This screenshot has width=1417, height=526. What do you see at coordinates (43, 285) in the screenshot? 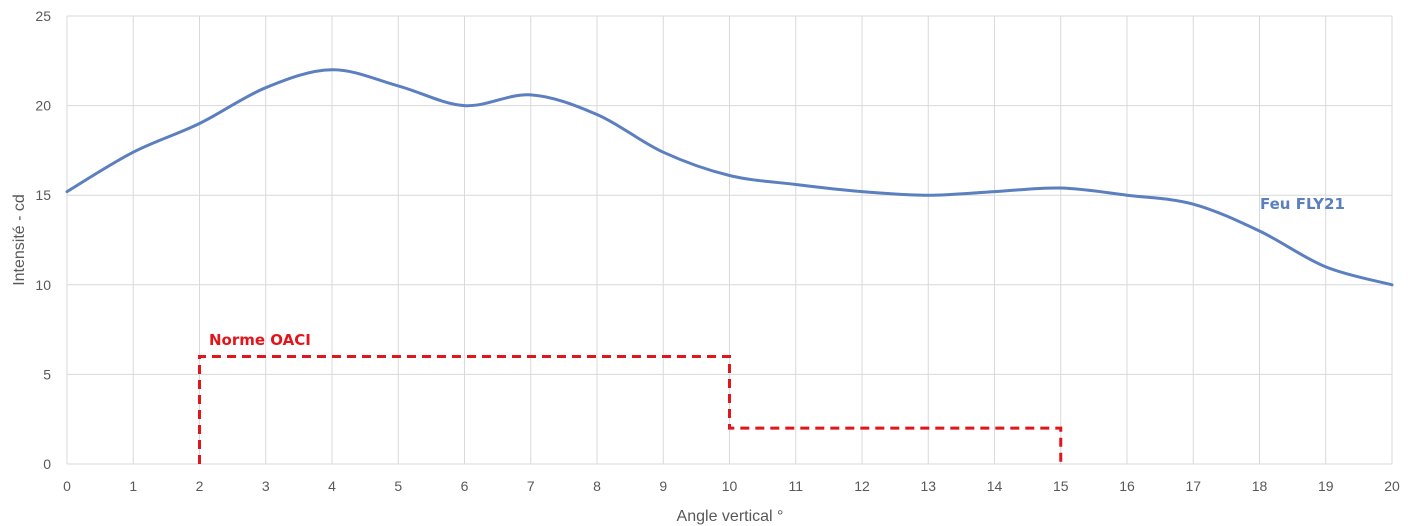
I see `y-tick-label-2: 10` at bounding box center [43, 285].